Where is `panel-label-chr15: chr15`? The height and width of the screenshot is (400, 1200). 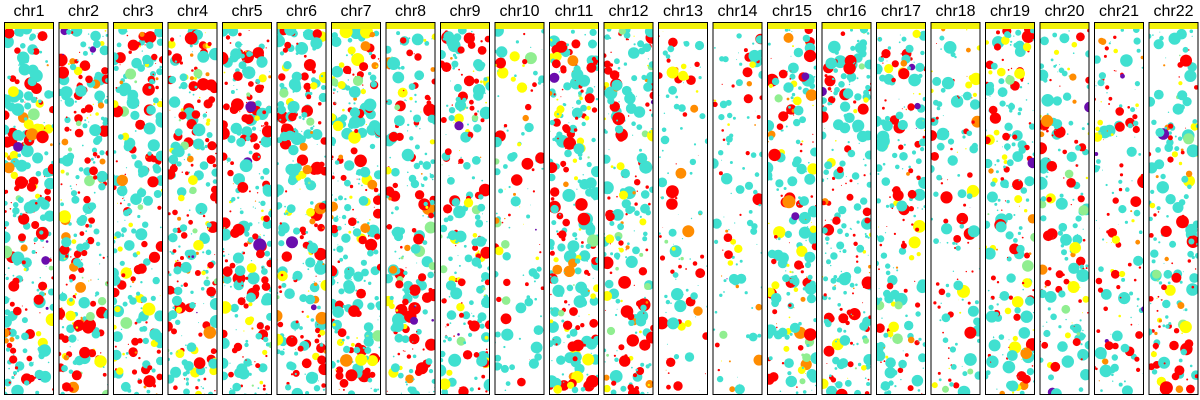 panel-label-chr15: chr15 is located at coordinates (792, 11).